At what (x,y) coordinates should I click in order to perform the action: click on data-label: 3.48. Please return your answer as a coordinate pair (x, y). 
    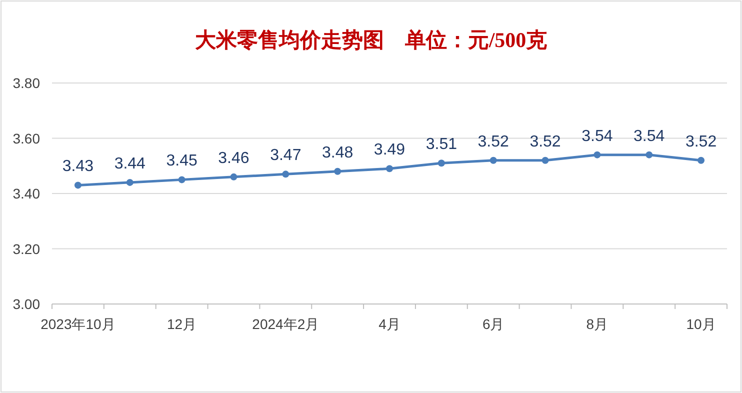
    Looking at the image, I should click on (338, 153).